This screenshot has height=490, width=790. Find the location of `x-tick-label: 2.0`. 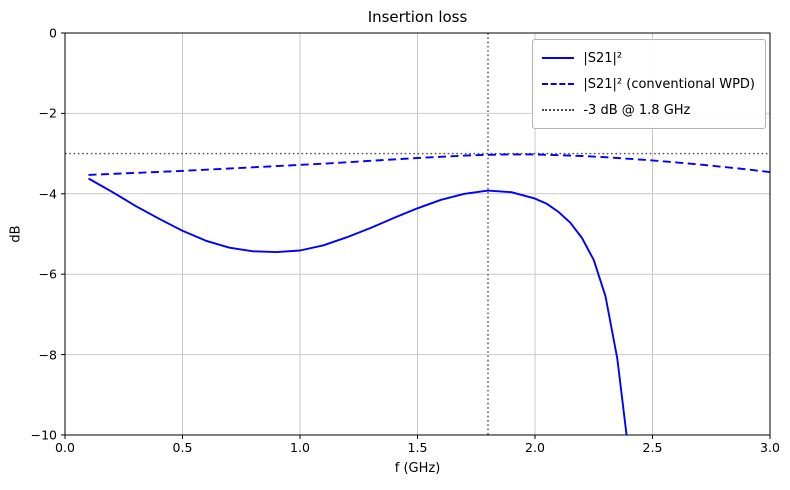

x-tick-label: 2.0 is located at coordinates (535, 447).